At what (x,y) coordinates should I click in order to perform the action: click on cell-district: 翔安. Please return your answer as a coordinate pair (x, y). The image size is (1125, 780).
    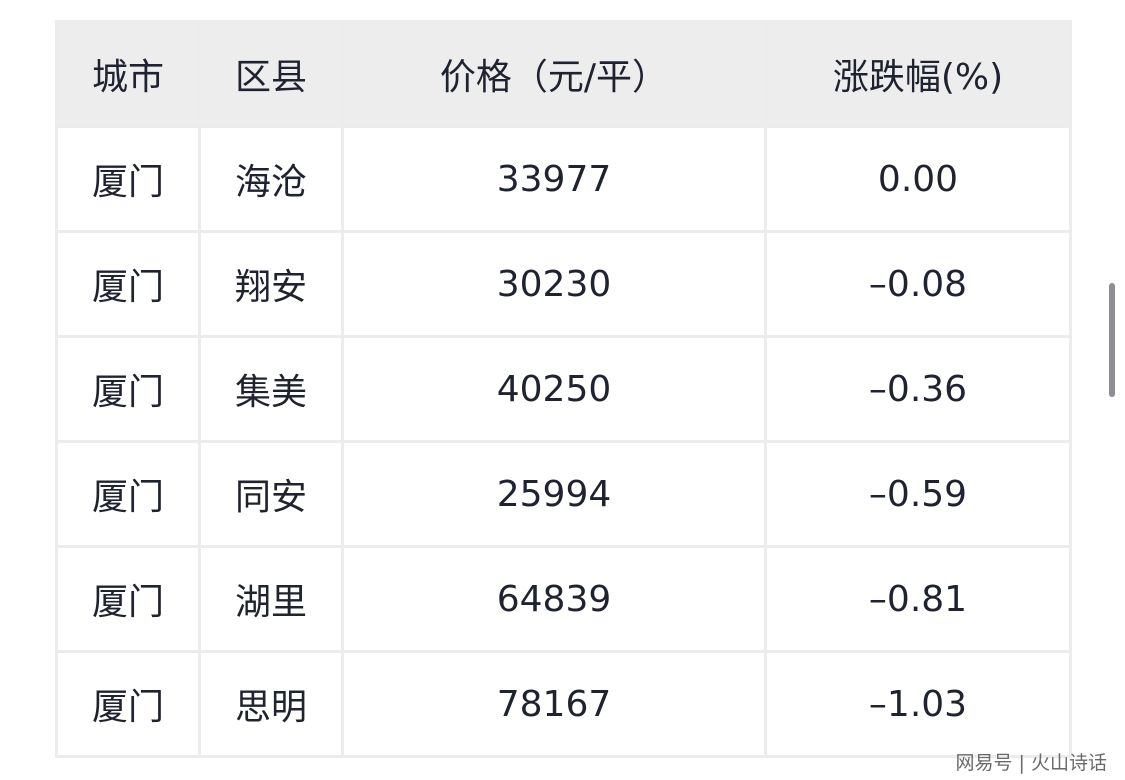
    Looking at the image, I should click on (271, 284).